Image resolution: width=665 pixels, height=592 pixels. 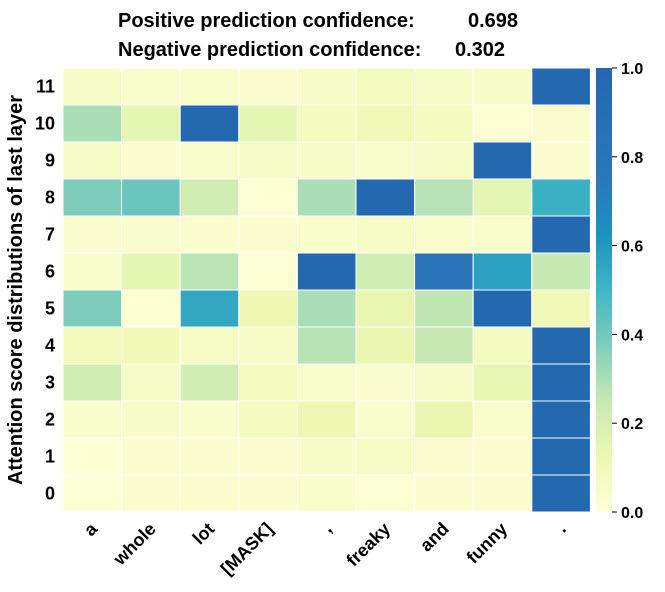 What do you see at coordinates (480, 50) in the screenshot?
I see `negative-confidence-value: 0.302` at bounding box center [480, 50].